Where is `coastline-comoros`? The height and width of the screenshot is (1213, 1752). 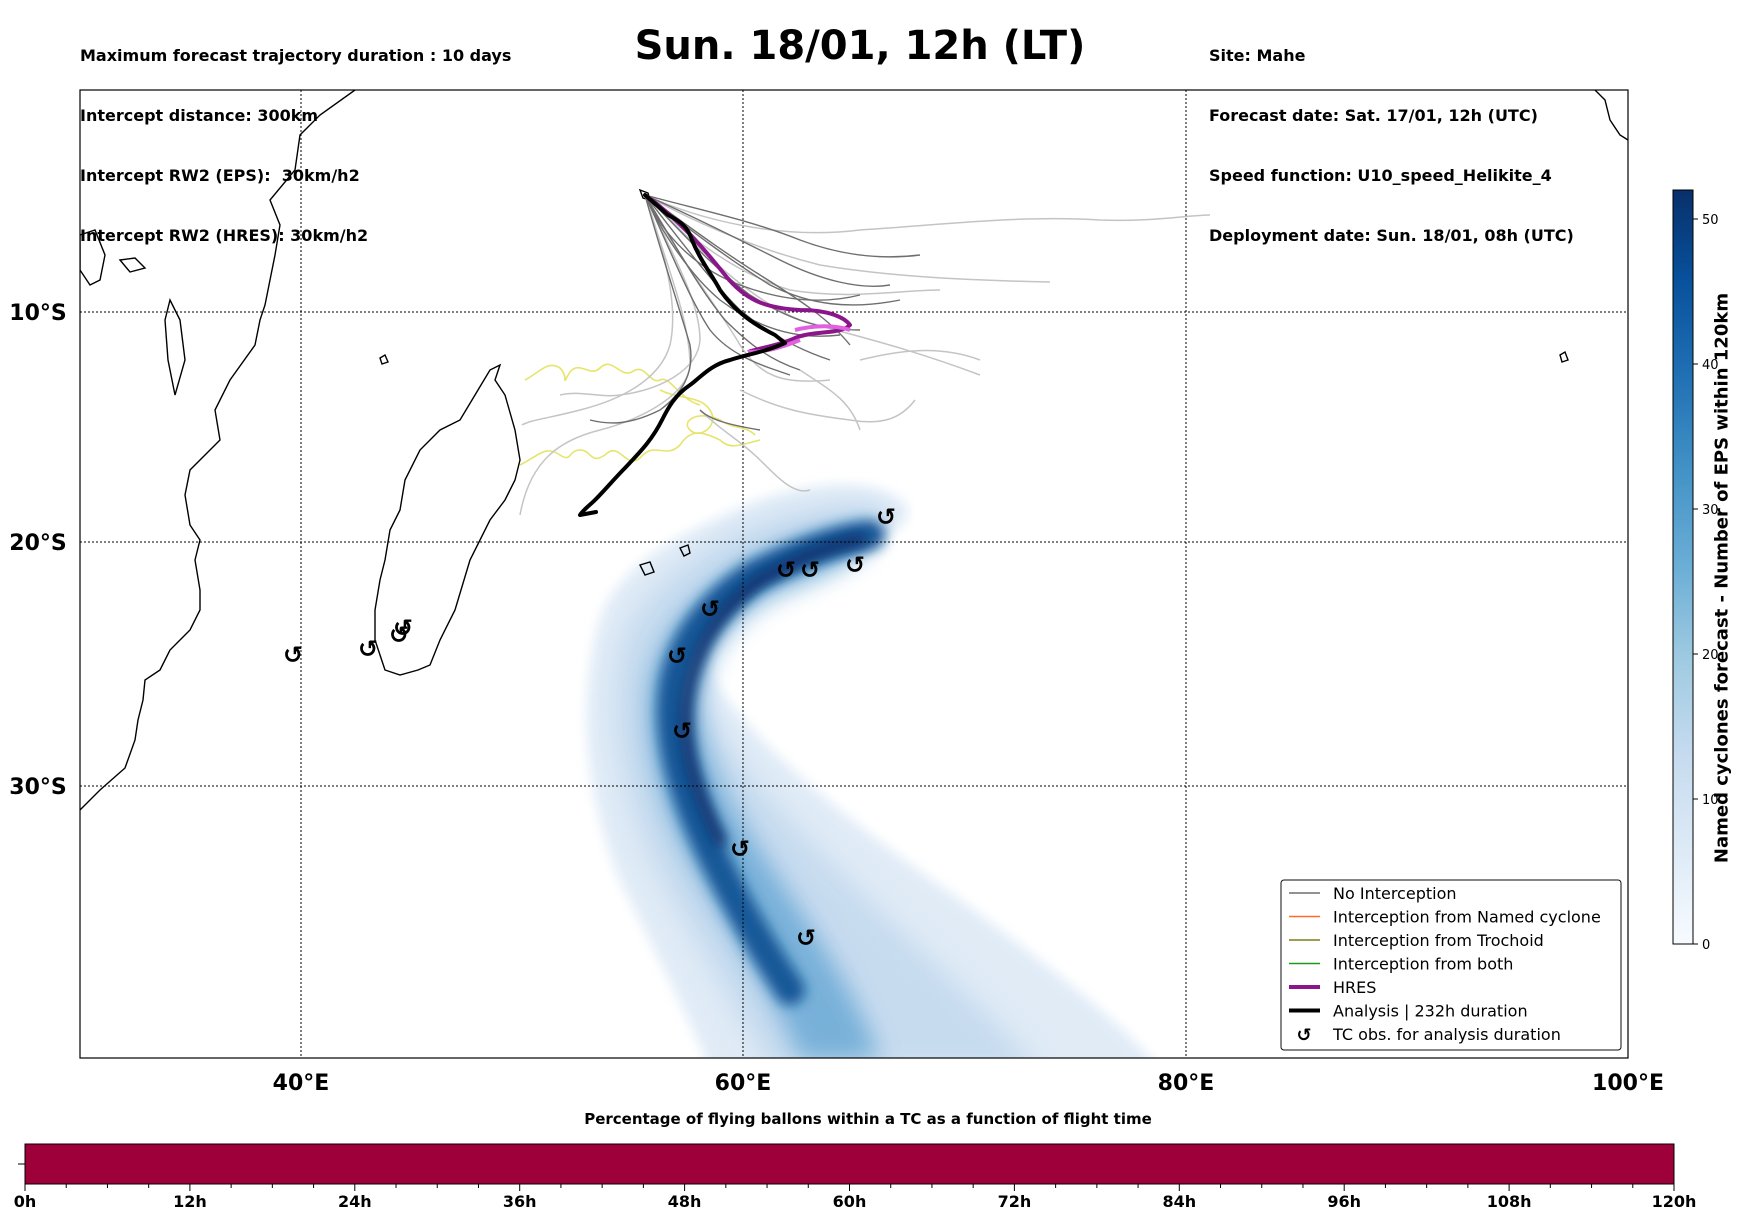 coastline-comoros is located at coordinates (384, 359).